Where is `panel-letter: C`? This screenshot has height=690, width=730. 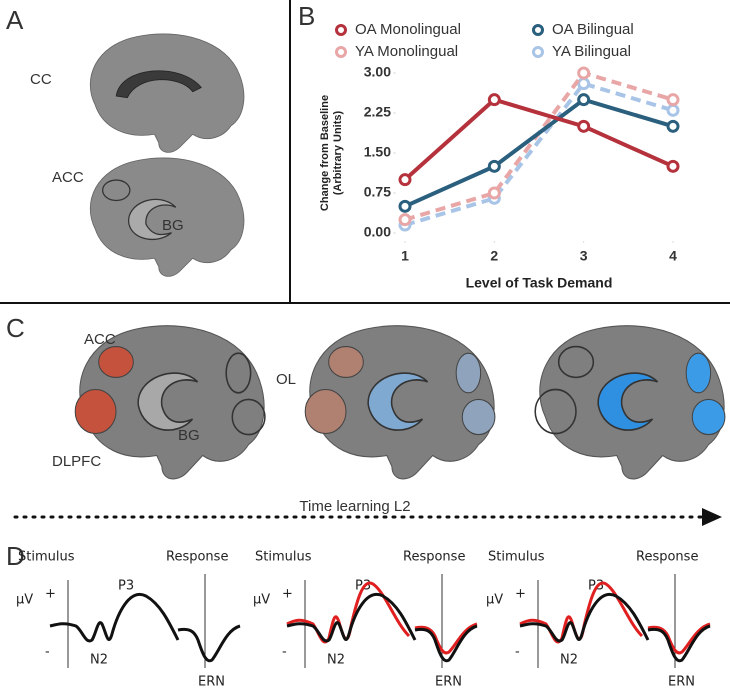
panel-letter: C is located at coordinates (15, 328).